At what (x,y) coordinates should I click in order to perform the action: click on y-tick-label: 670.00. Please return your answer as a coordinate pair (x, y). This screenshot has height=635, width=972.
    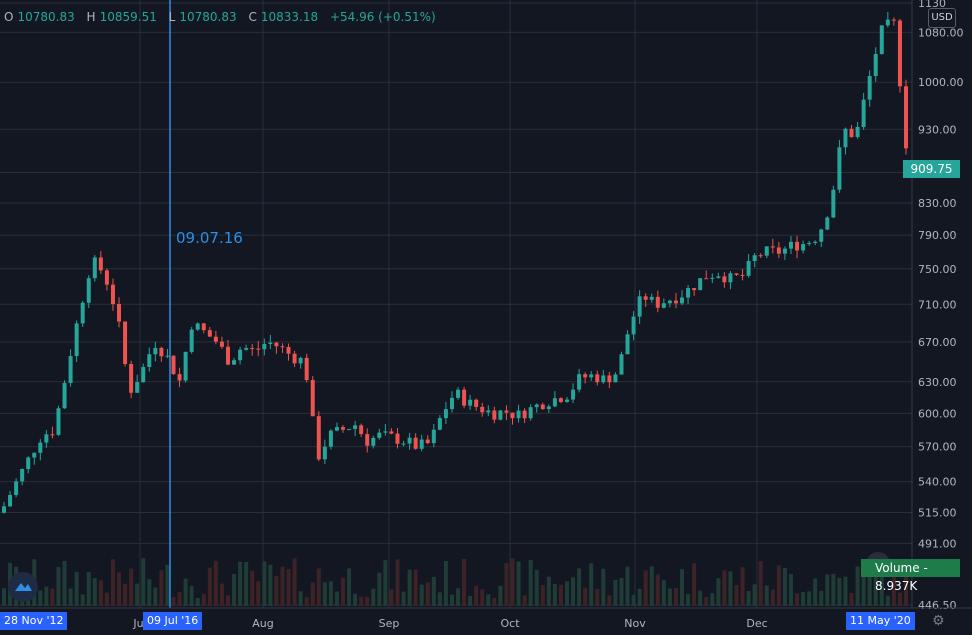
    Looking at the image, I should click on (937, 342).